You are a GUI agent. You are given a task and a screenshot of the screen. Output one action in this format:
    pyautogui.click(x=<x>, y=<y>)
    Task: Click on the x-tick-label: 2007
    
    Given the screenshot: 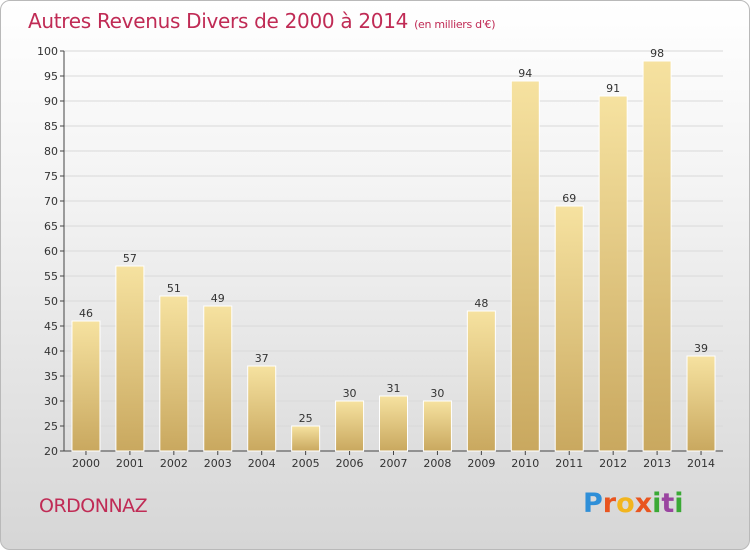 What is the action you would take?
    pyautogui.click(x=394, y=463)
    